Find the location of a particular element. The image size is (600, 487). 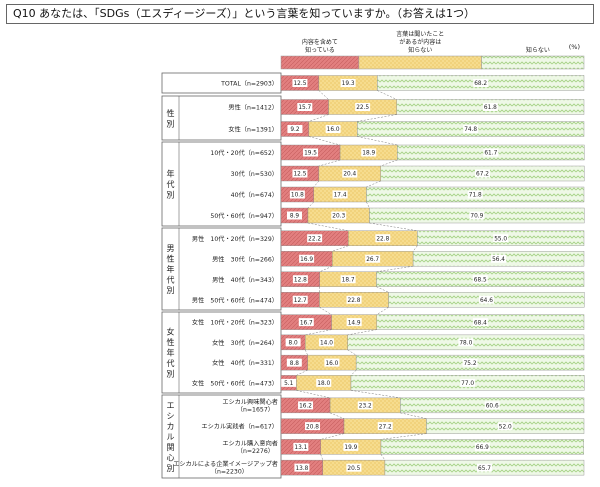

group-label-char: シ is located at coordinates (171, 416).